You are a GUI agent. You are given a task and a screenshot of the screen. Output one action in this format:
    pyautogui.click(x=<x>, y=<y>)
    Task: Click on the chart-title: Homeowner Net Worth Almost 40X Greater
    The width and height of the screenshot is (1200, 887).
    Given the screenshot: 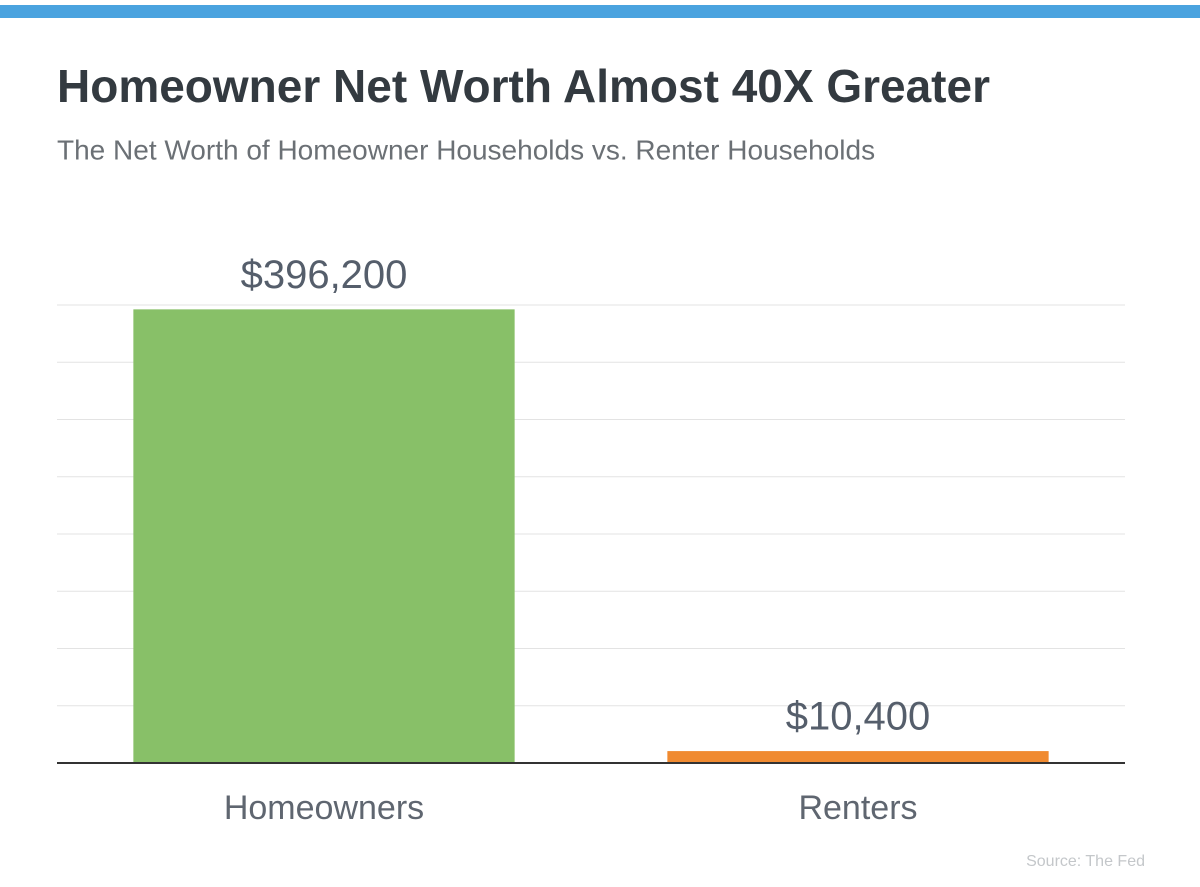 What is the action you would take?
    pyautogui.click(x=523, y=86)
    